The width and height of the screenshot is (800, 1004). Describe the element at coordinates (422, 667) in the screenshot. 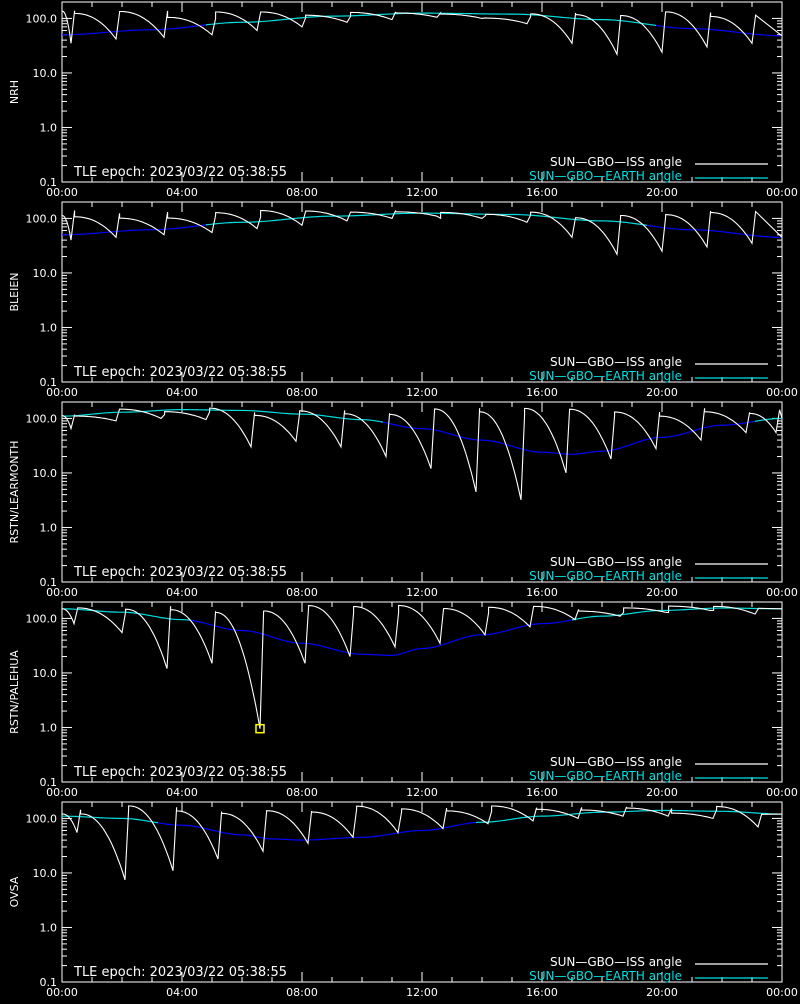

I see `iss-series-line` at that location.